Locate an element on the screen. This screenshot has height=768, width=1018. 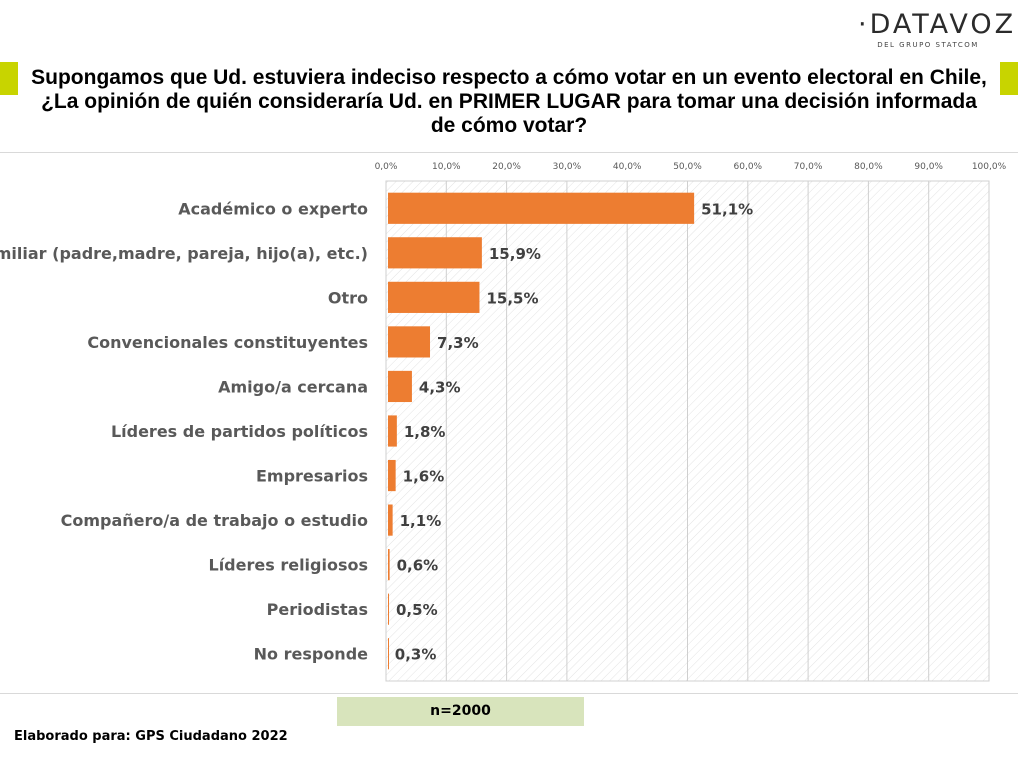
value-label: 51,1% is located at coordinates (727, 209).